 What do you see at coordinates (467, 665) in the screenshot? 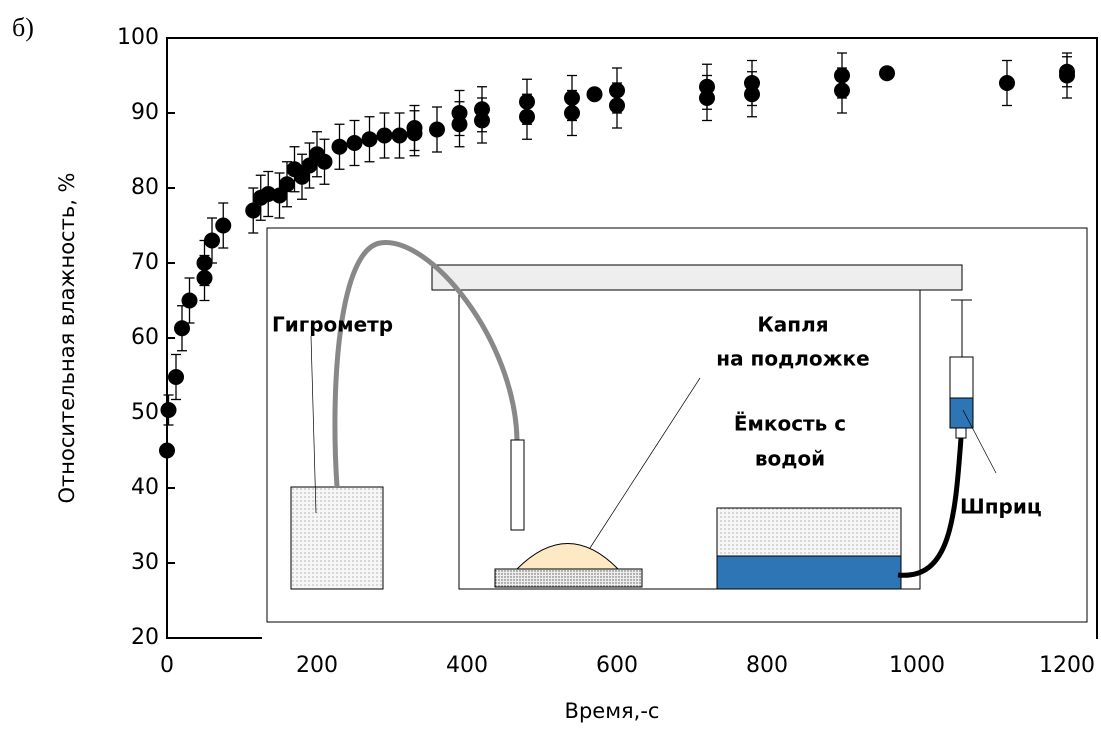
I see `x-tick-label: 400` at bounding box center [467, 665].